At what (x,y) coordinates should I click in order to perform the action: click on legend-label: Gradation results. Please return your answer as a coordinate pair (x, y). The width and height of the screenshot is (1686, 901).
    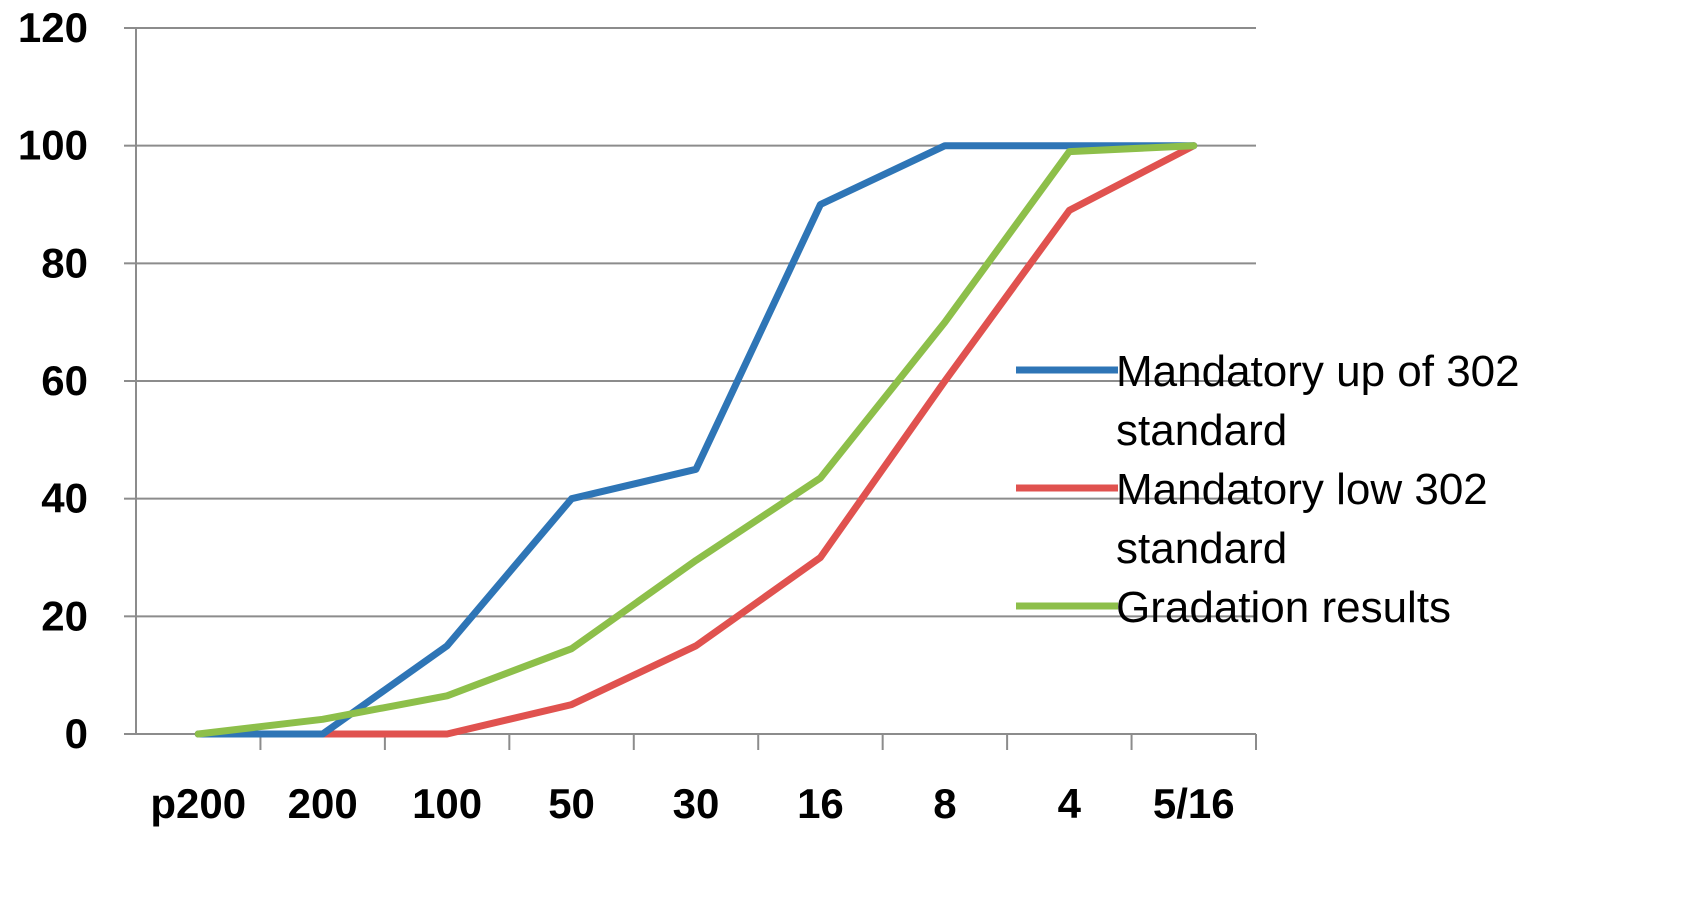
    Looking at the image, I should click on (1283, 607).